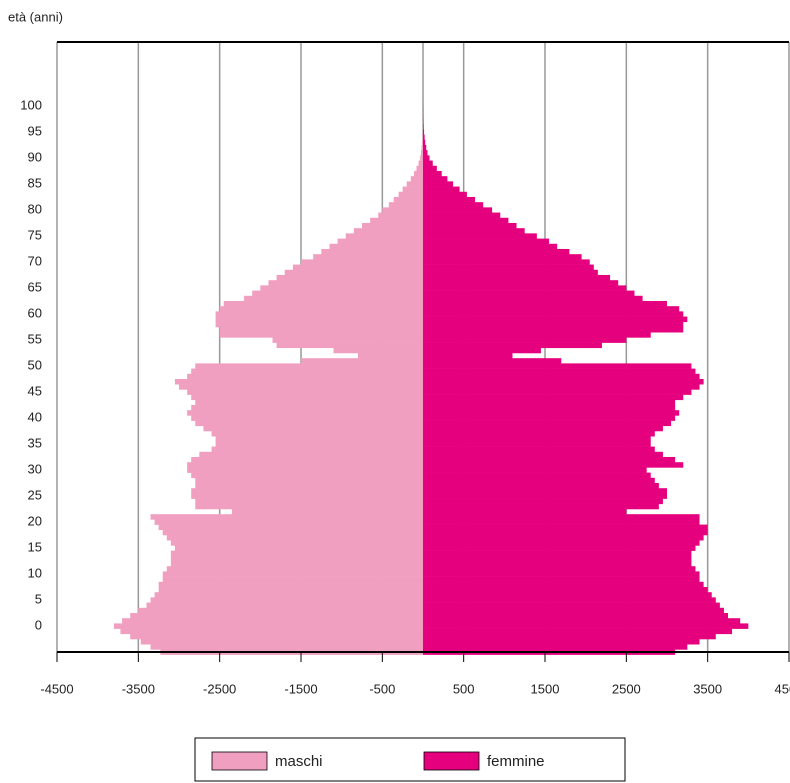 This screenshot has width=790, height=783. Describe the element at coordinates (38, 598) in the screenshot. I see `y-tick-label: 5` at that location.